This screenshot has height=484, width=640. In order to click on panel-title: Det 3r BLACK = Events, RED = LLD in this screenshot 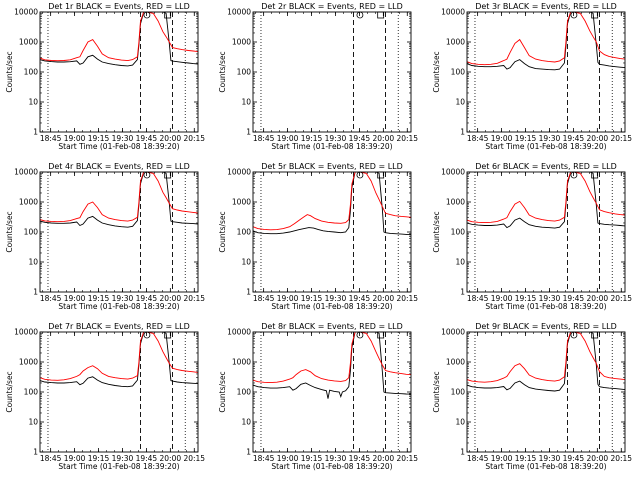, I will do `click(546, 6)`.